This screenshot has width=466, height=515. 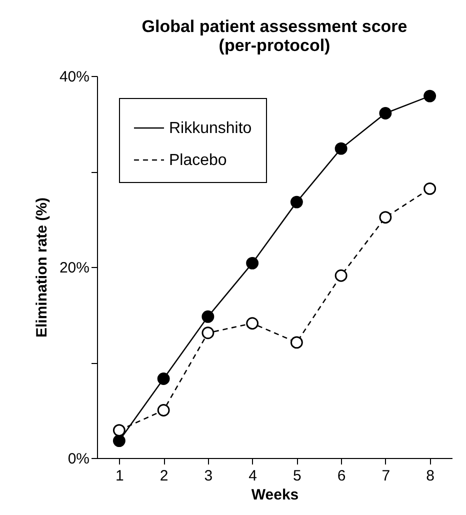 I want to click on x-tick-label: 7, so click(x=386, y=476).